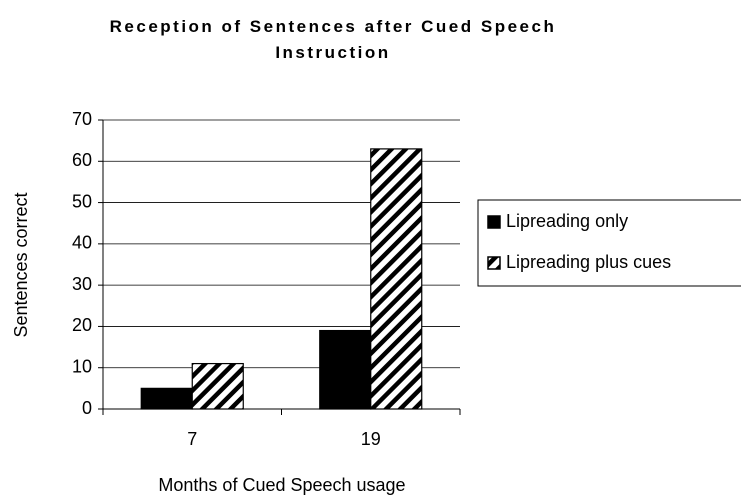 The height and width of the screenshot is (498, 741). I want to click on legend-box, so click(609, 243).